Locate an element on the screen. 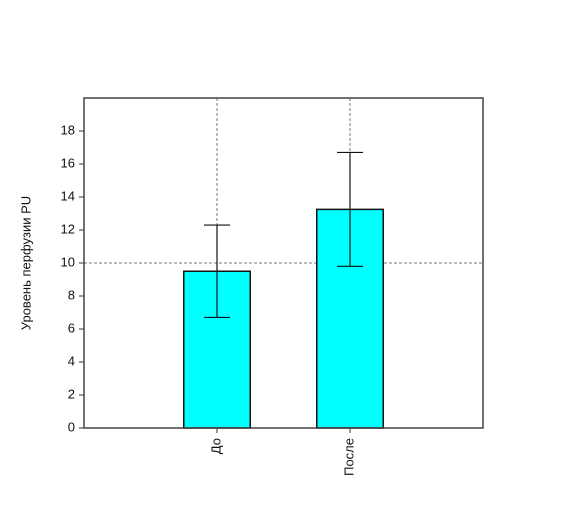 The image size is (568, 527). y-tick-label: 0 is located at coordinates (71, 426).